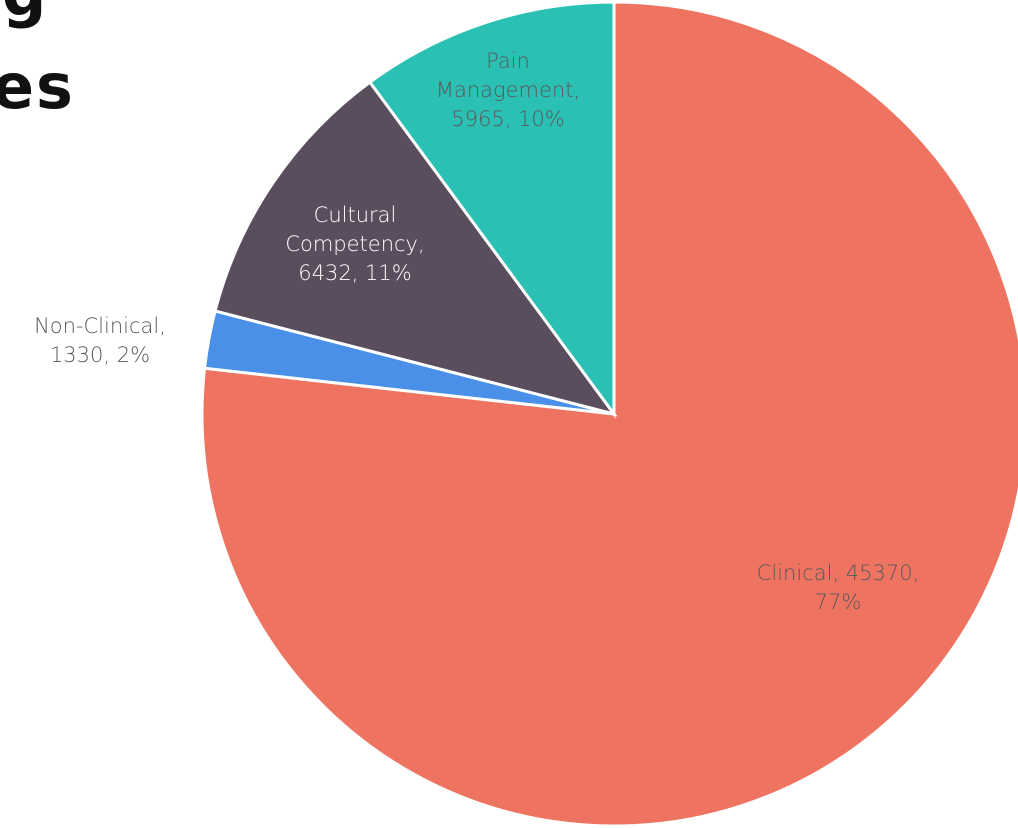 The width and height of the screenshot is (1018, 828). I want to click on data-label: Competency,, so click(354, 244).